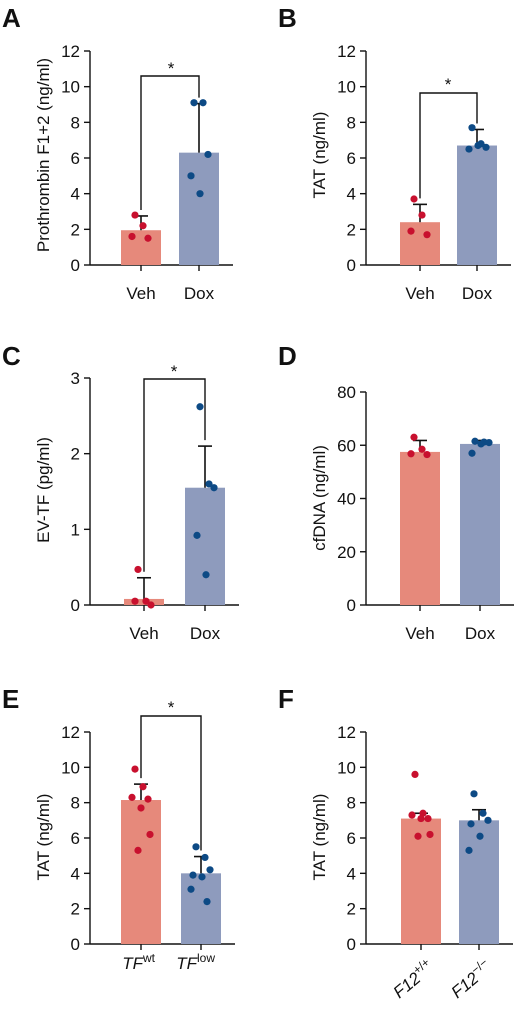 The width and height of the screenshot is (520, 1018). I want to click on y-tick-label-f: 12, so click(346, 732).